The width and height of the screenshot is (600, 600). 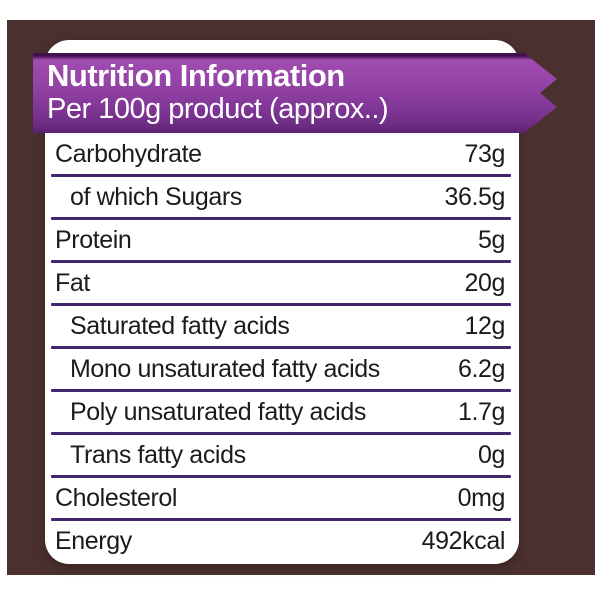 What do you see at coordinates (491, 455) in the screenshot?
I see `nutrient-value: 0g` at bounding box center [491, 455].